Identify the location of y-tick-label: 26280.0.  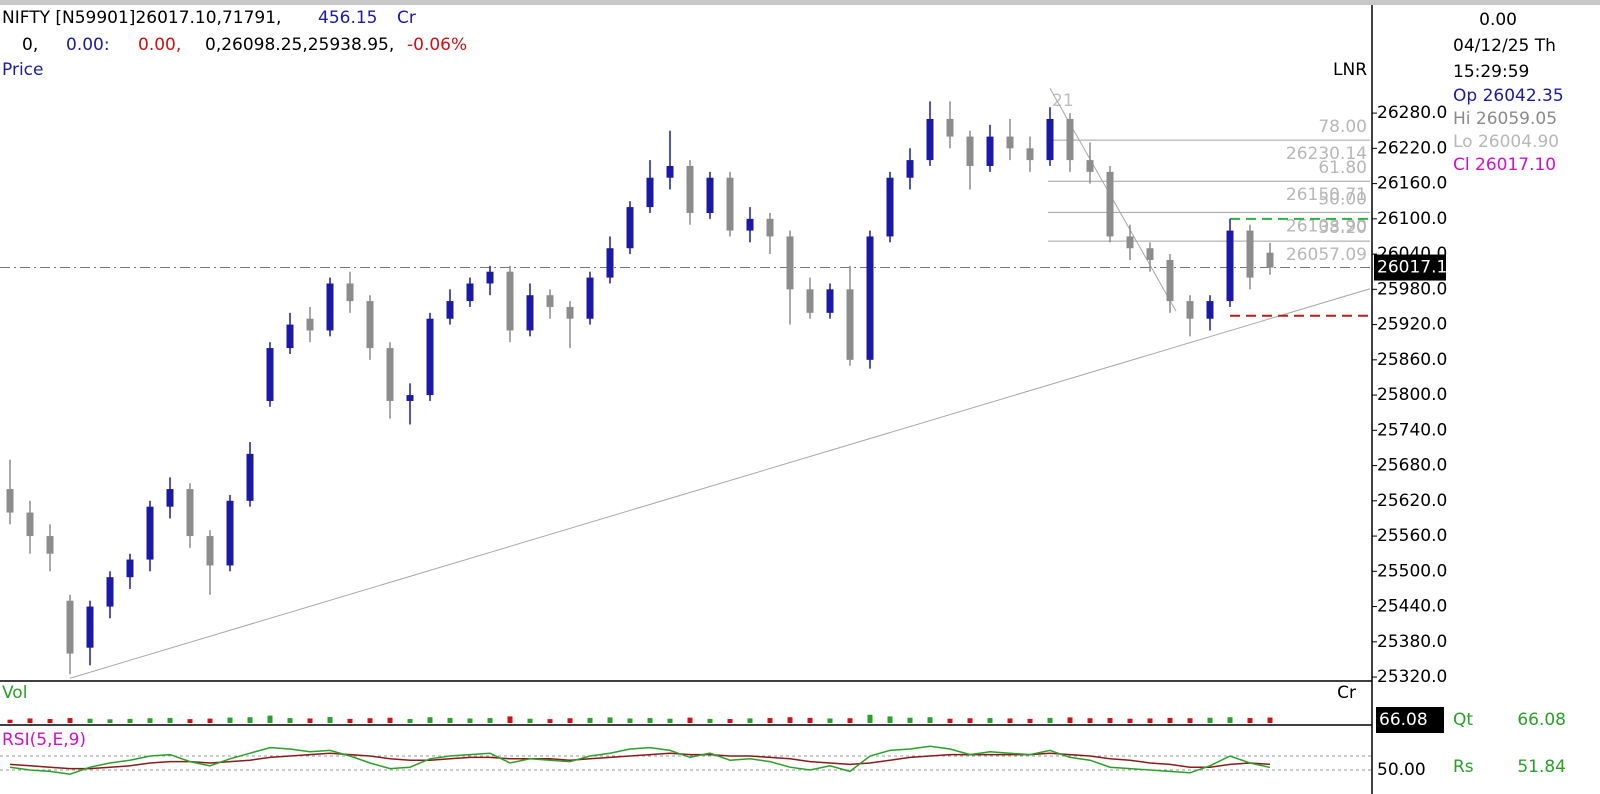
(1412, 113).